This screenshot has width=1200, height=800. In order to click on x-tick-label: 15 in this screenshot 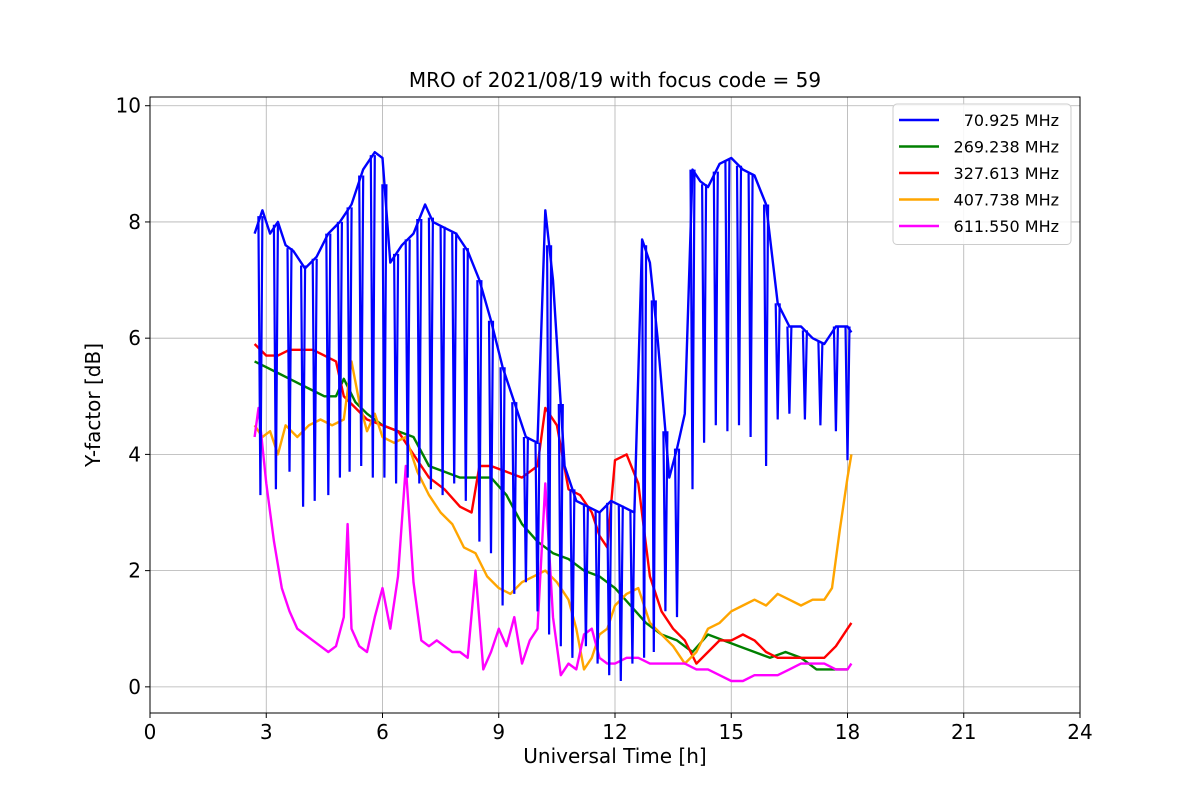, I will do `click(731, 732)`.